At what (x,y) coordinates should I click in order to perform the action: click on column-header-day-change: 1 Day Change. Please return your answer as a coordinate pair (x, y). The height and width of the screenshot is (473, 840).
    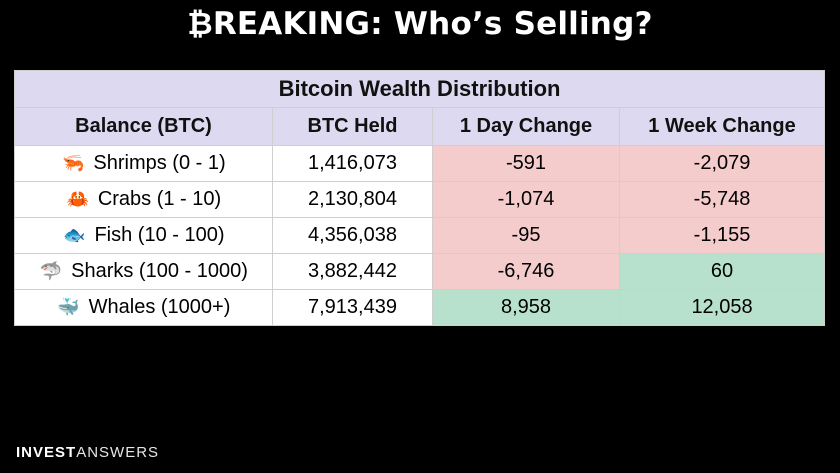
    Looking at the image, I should click on (526, 126).